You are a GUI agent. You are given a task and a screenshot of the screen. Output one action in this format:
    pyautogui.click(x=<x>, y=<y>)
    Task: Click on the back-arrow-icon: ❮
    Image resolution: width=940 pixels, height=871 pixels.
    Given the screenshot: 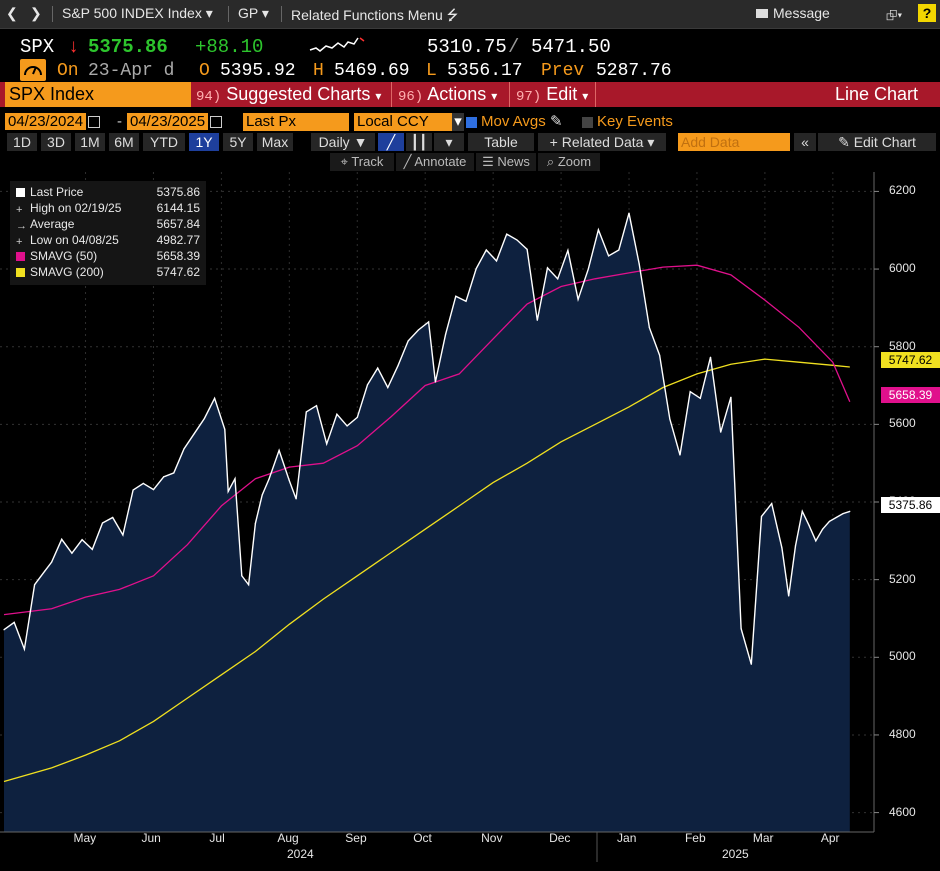 What is the action you would take?
    pyautogui.click(x=12, y=13)
    